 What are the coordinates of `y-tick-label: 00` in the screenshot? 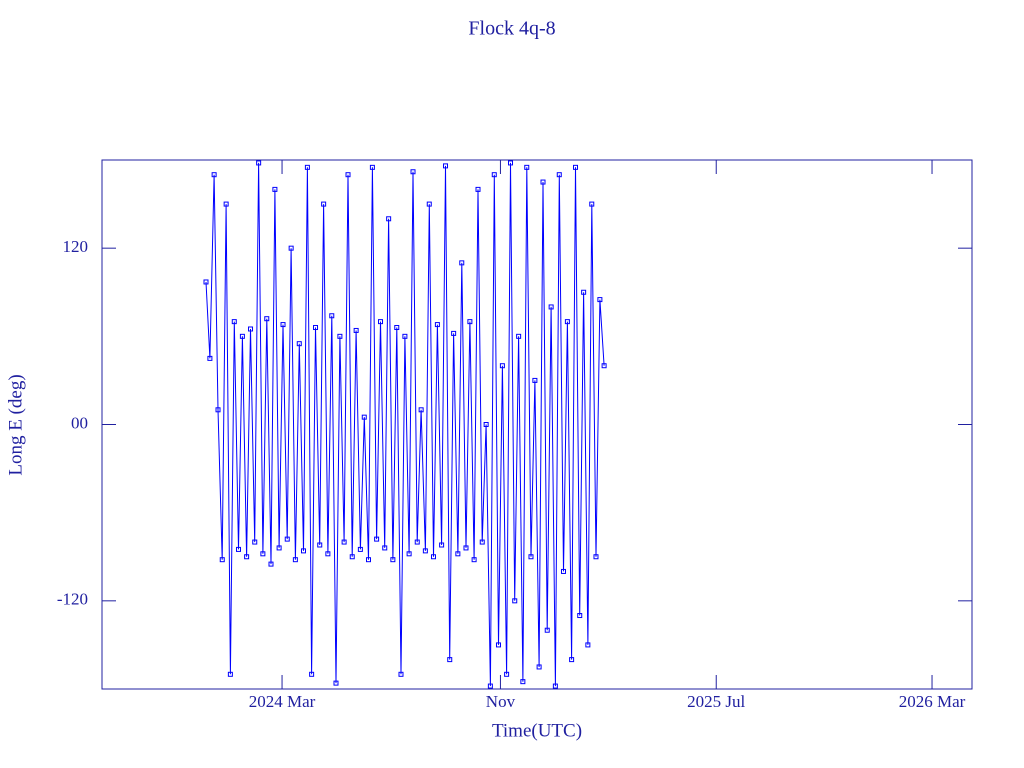 It's located at (79, 422).